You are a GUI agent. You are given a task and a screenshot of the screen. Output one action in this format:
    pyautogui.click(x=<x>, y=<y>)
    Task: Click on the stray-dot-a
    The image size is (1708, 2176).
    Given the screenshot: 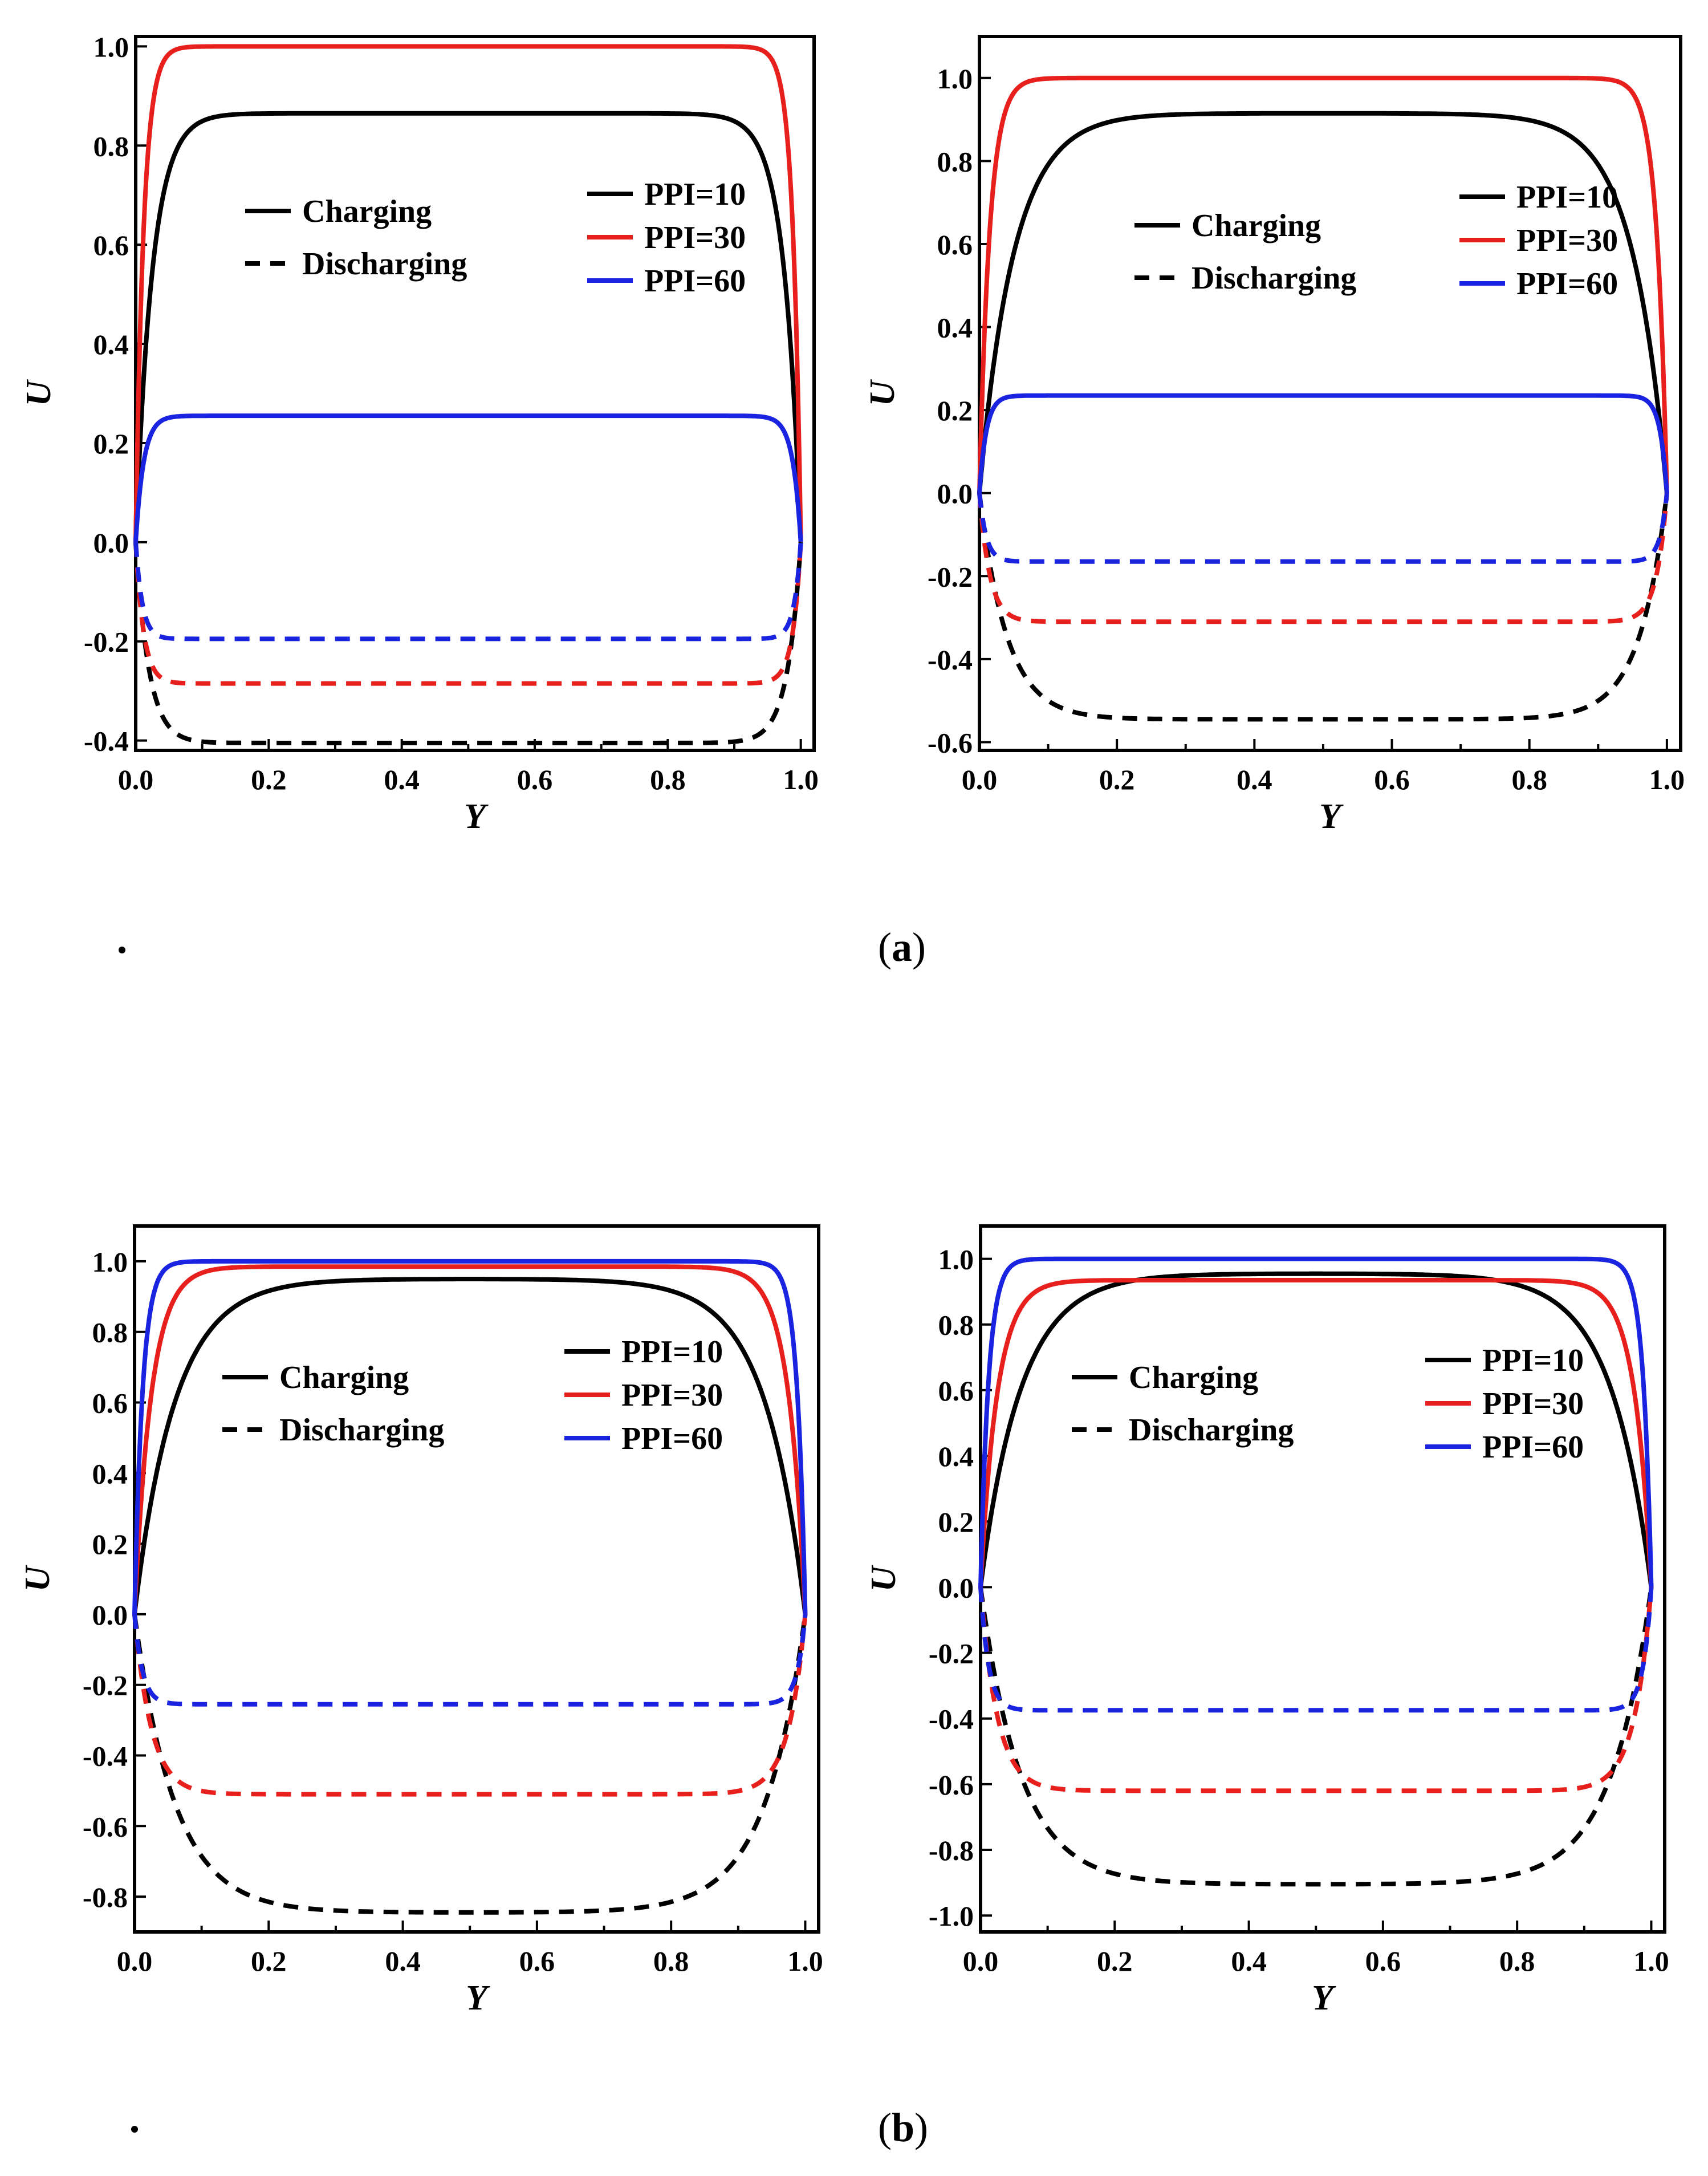 What is the action you would take?
    pyautogui.click(x=122, y=950)
    